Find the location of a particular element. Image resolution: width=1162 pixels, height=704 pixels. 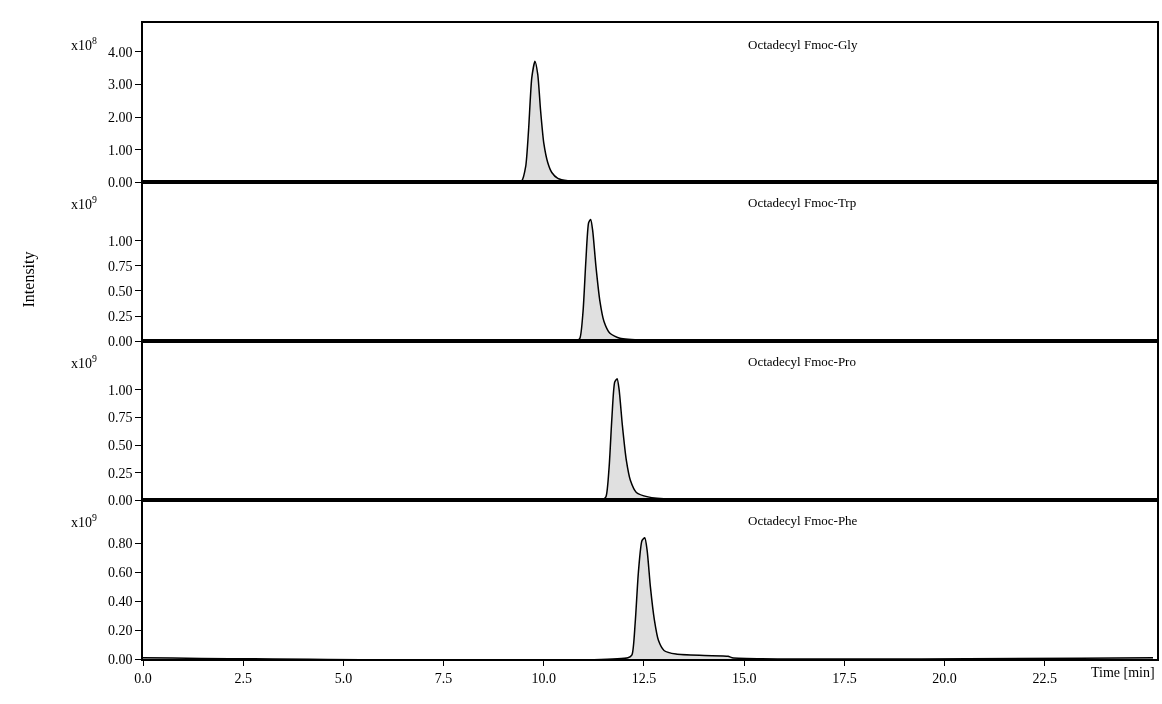

y-tick-label: 3.00 is located at coordinates (120, 85).